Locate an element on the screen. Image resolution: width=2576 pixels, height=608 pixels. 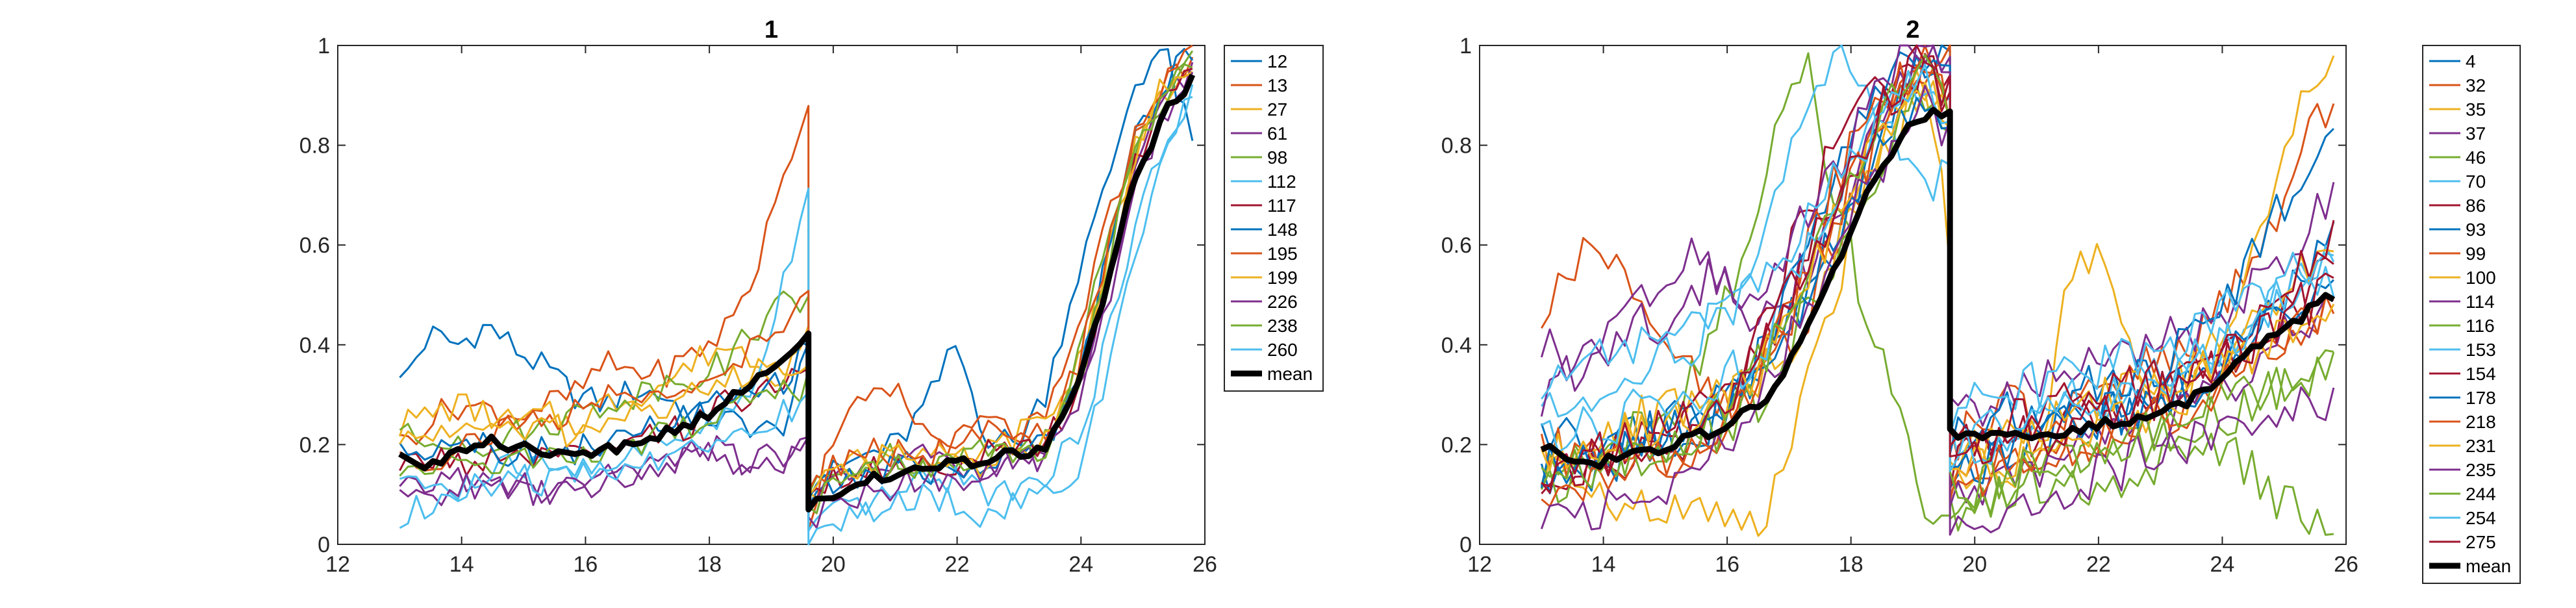
legend-label-148: 148 is located at coordinates (1282, 230).